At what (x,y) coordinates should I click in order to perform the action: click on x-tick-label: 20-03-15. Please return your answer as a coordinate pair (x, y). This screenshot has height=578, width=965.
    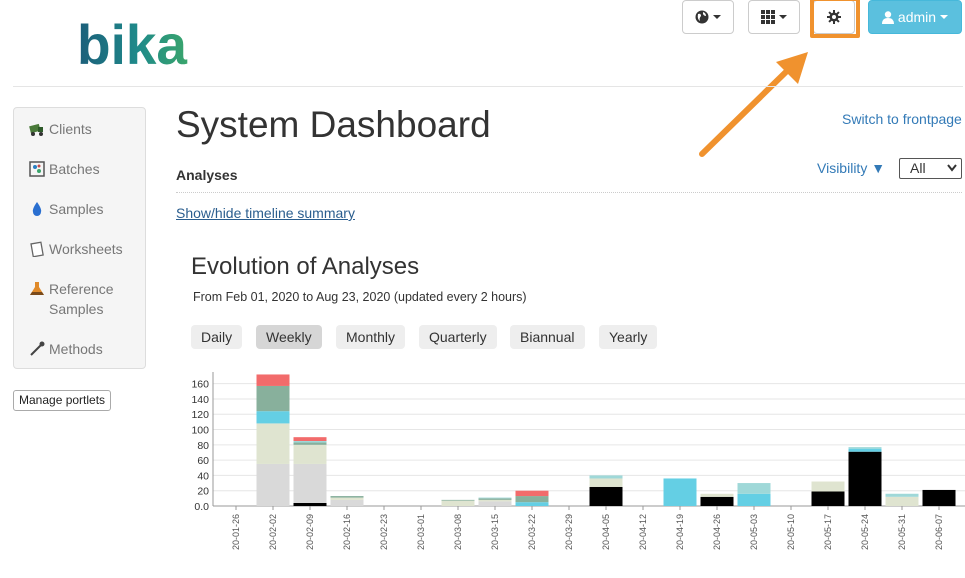
    Looking at the image, I should click on (495, 532).